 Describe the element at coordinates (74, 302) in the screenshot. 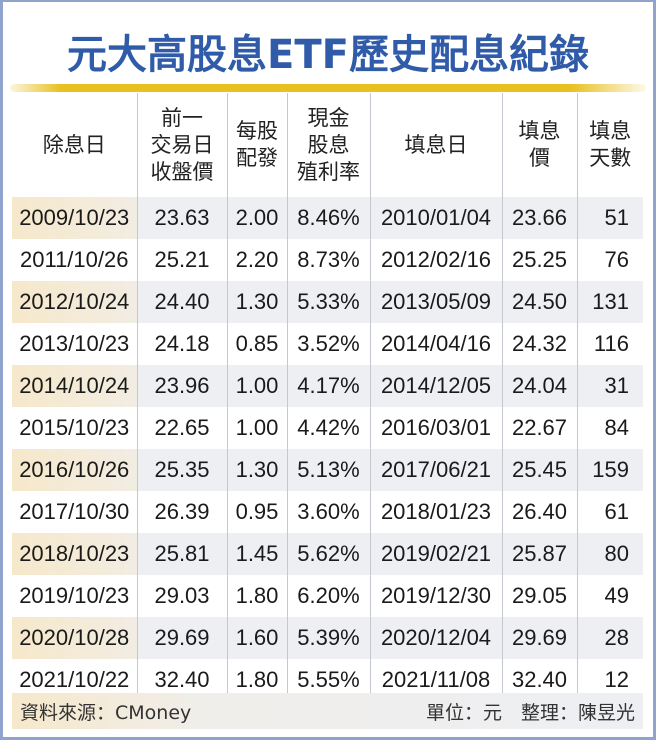

I see `cell-ex-dividend-date: 2012/10/24` at that location.